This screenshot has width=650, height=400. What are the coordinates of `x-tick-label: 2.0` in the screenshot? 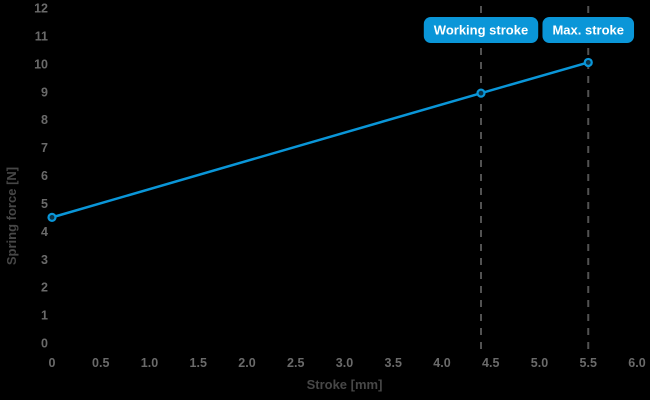 It's located at (246, 363).